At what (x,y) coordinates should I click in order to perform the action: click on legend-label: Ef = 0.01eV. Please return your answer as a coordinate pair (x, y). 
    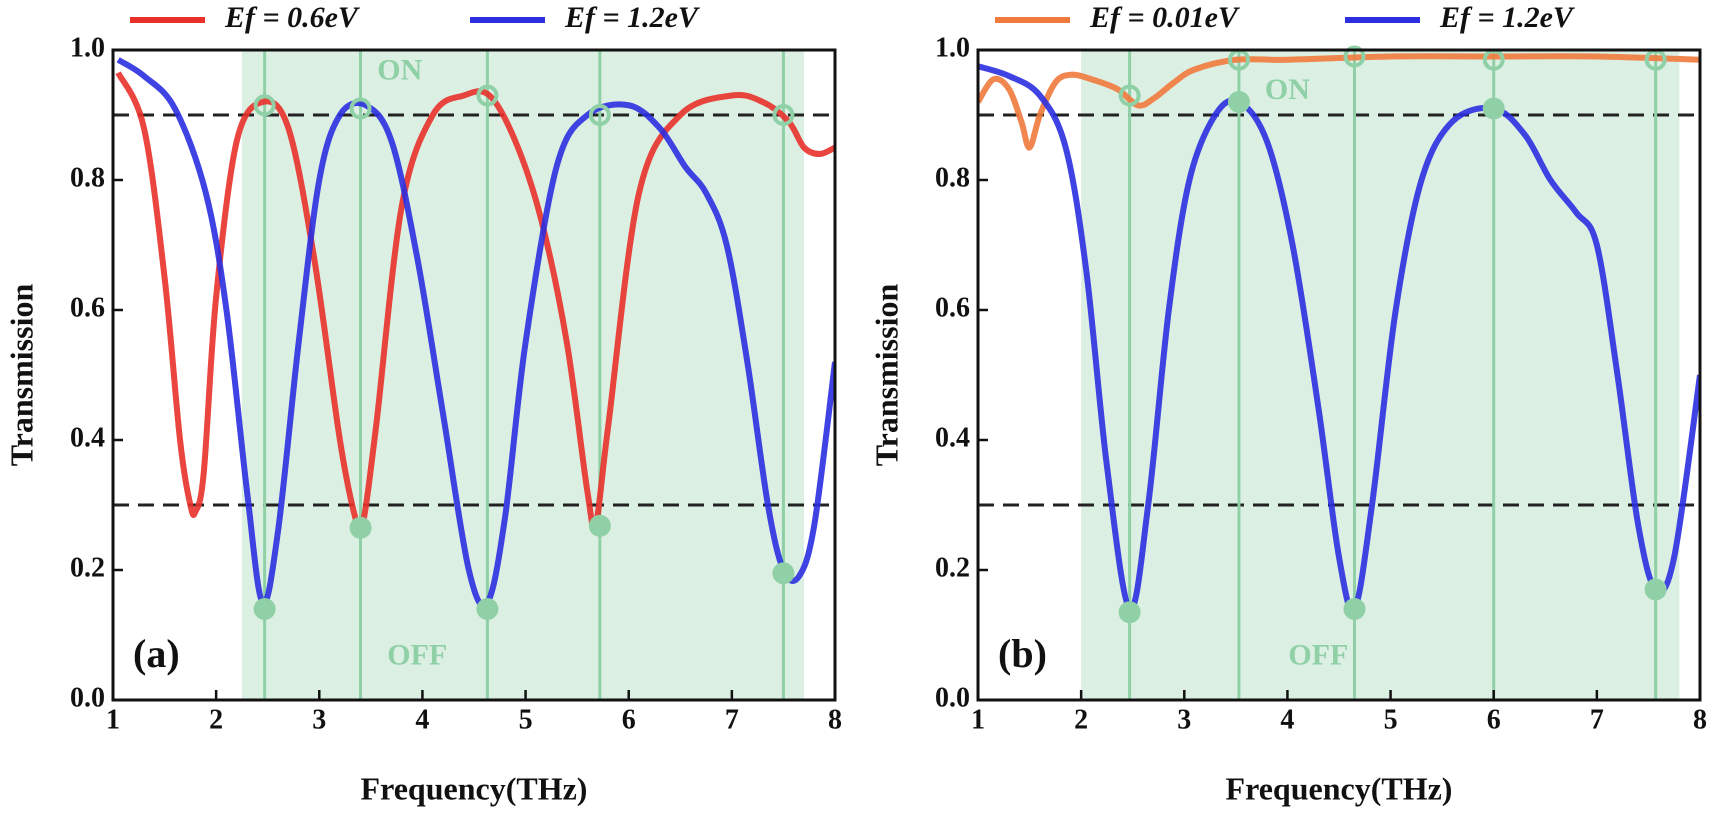
    Looking at the image, I should click on (1165, 17).